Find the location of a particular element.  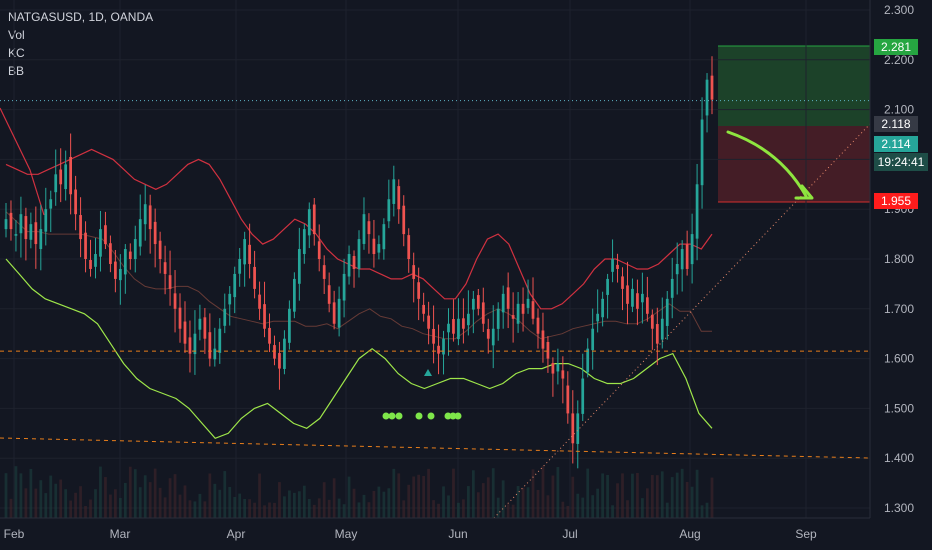

indicator-bb-label: BB is located at coordinates (16, 71).